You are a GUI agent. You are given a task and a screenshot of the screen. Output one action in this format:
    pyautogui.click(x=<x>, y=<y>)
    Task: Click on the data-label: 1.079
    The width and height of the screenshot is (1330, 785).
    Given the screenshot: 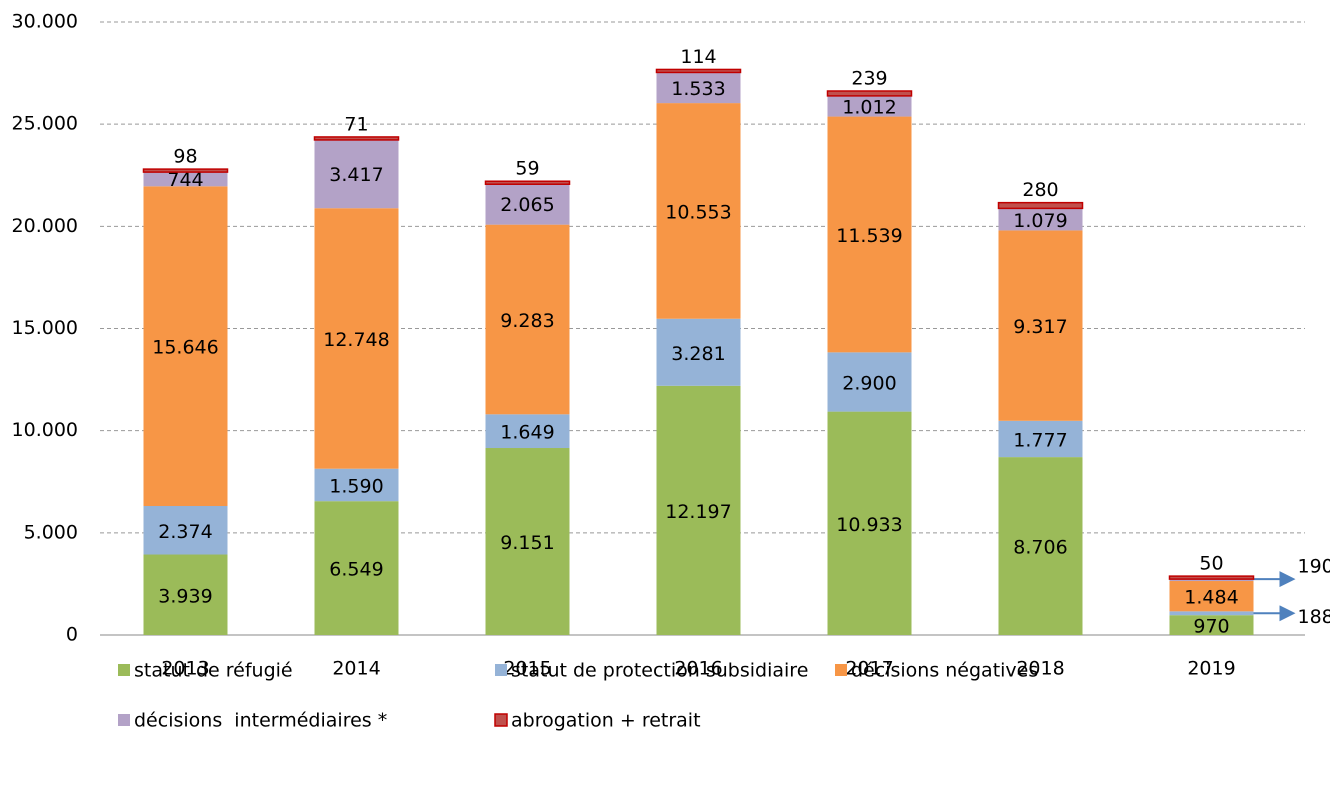 What is the action you would take?
    pyautogui.click(x=1040, y=221)
    